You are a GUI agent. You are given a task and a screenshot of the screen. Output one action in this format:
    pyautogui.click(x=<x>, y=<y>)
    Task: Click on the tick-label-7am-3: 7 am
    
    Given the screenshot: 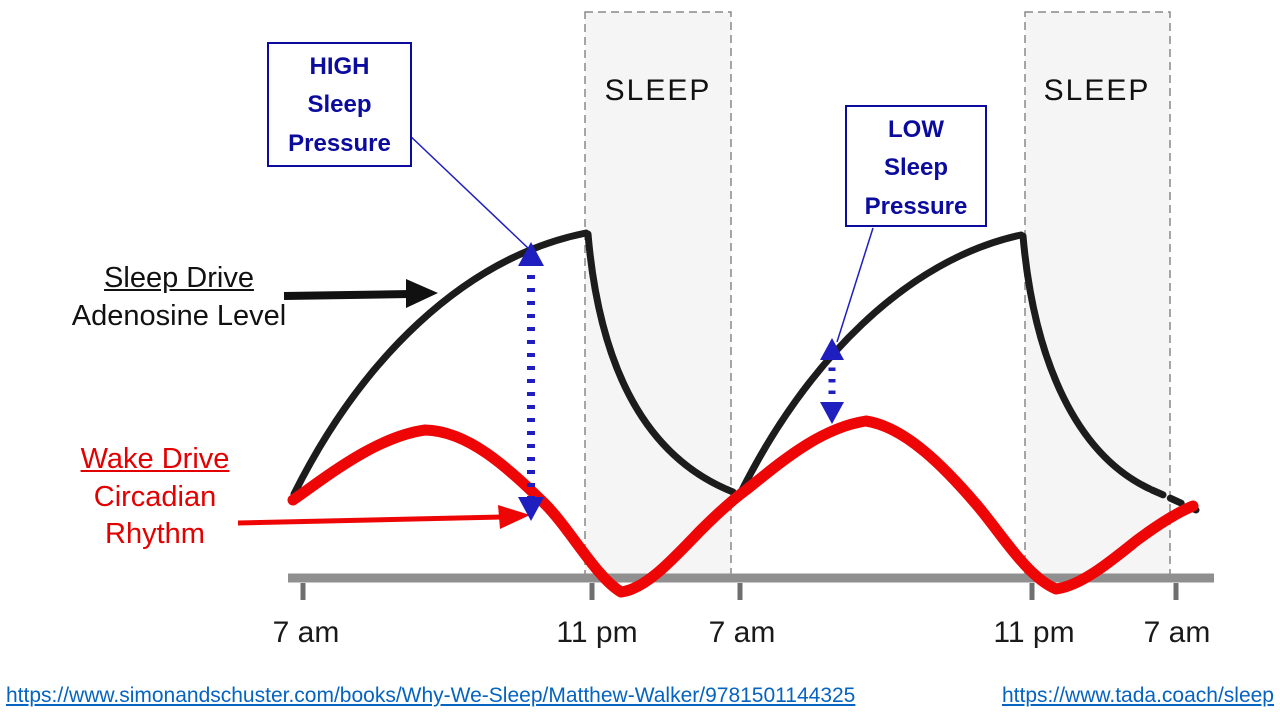 What is the action you would take?
    pyautogui.click(x=1177, y=632)
    